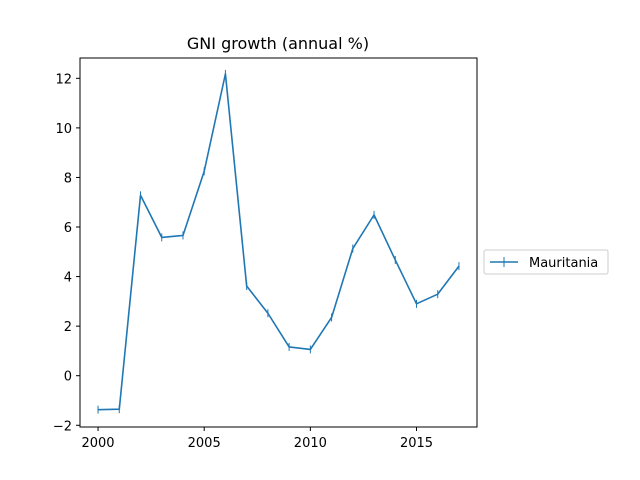 The image size is (640, 480). Describe the element at coordinates (63, 129) in the screenshot. I see `y-tick-label: 10` at that location.